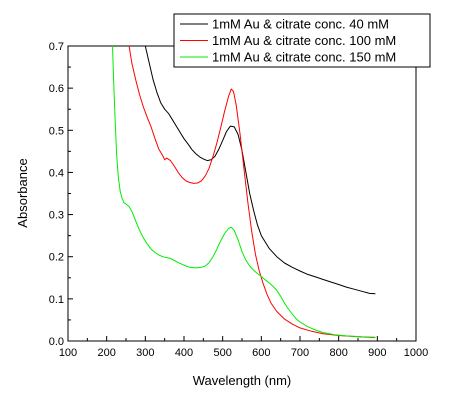 The image size is (450, 402). I want to click on y-tick-label: 0.5, so click(56, 131).